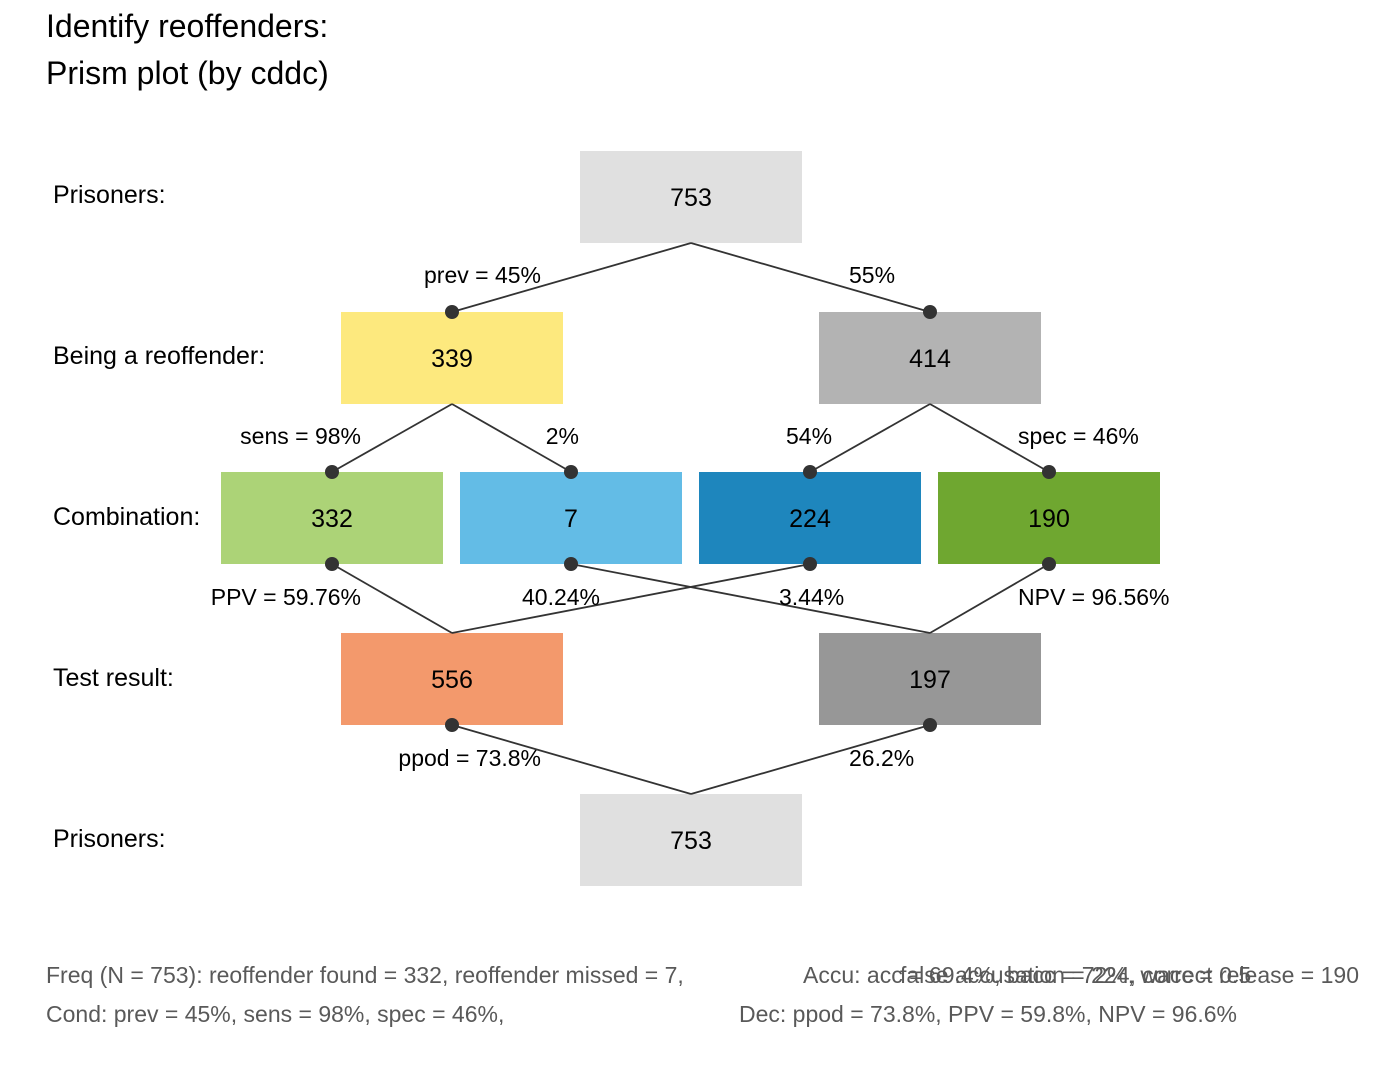 Image resolution: width=1382 pixels, height=1076 pixels. I want to click on box-false-alarm, so click(810, 518).